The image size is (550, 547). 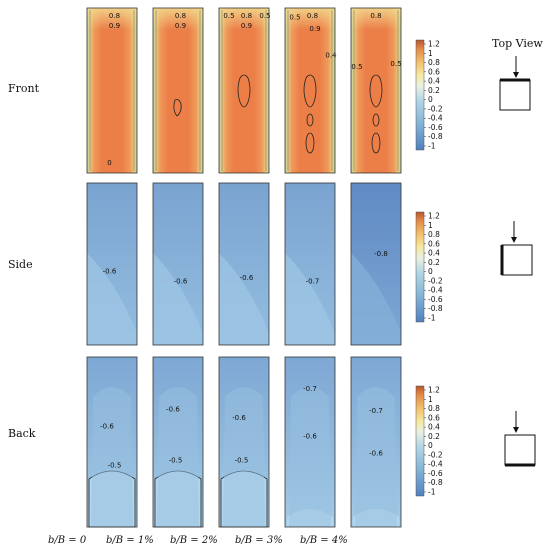 I want to click on panel-r0-c1: 0.80.9, so click(x=178, y=90).